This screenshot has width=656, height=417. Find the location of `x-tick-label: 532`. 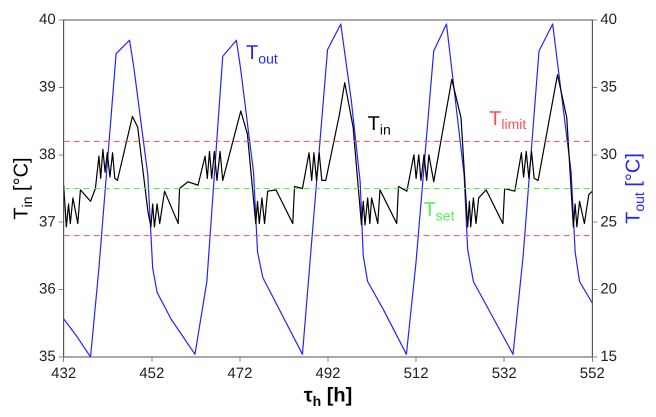

x-tick-label: 532 is located at coordinates (504, 373).